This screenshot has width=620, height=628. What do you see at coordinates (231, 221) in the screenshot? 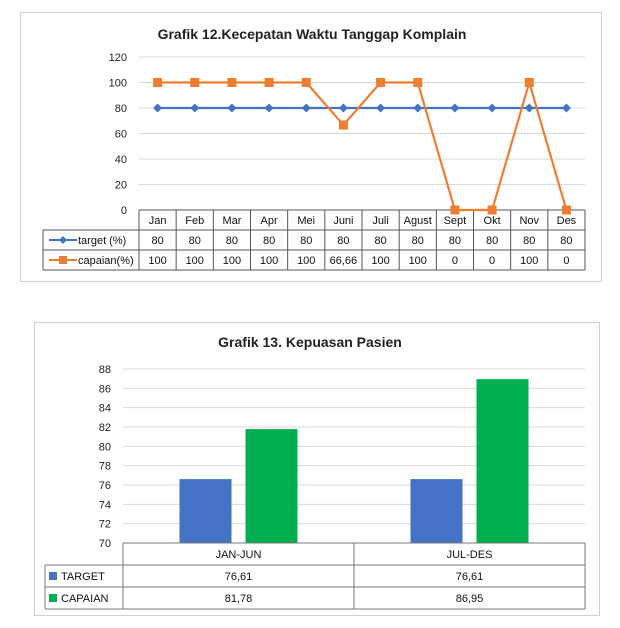
I see `x-tick-label: Mar` at bounding box center [231, 221].